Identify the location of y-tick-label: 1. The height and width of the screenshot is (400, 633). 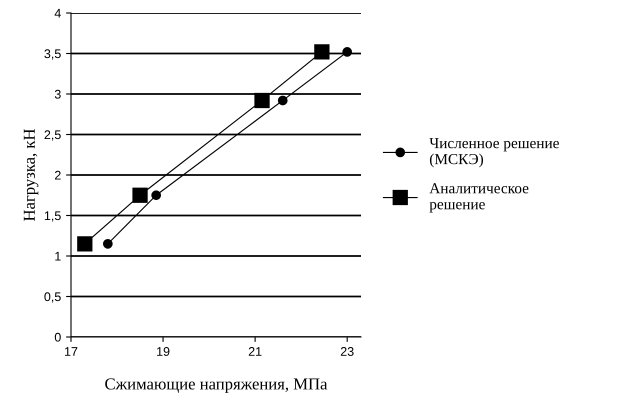
(58, 256).